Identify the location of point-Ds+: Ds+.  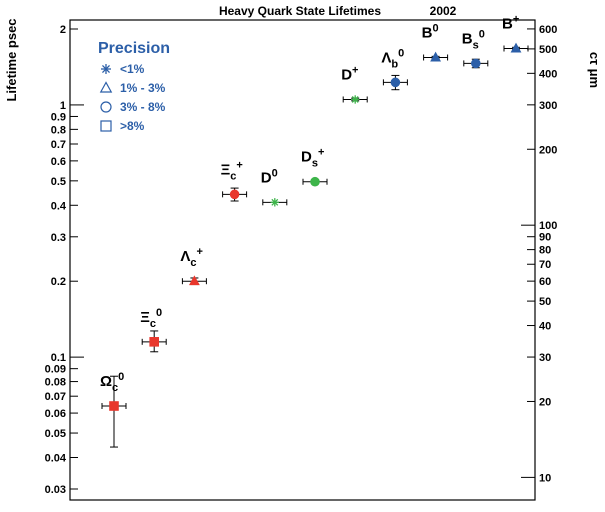
(314, 167).